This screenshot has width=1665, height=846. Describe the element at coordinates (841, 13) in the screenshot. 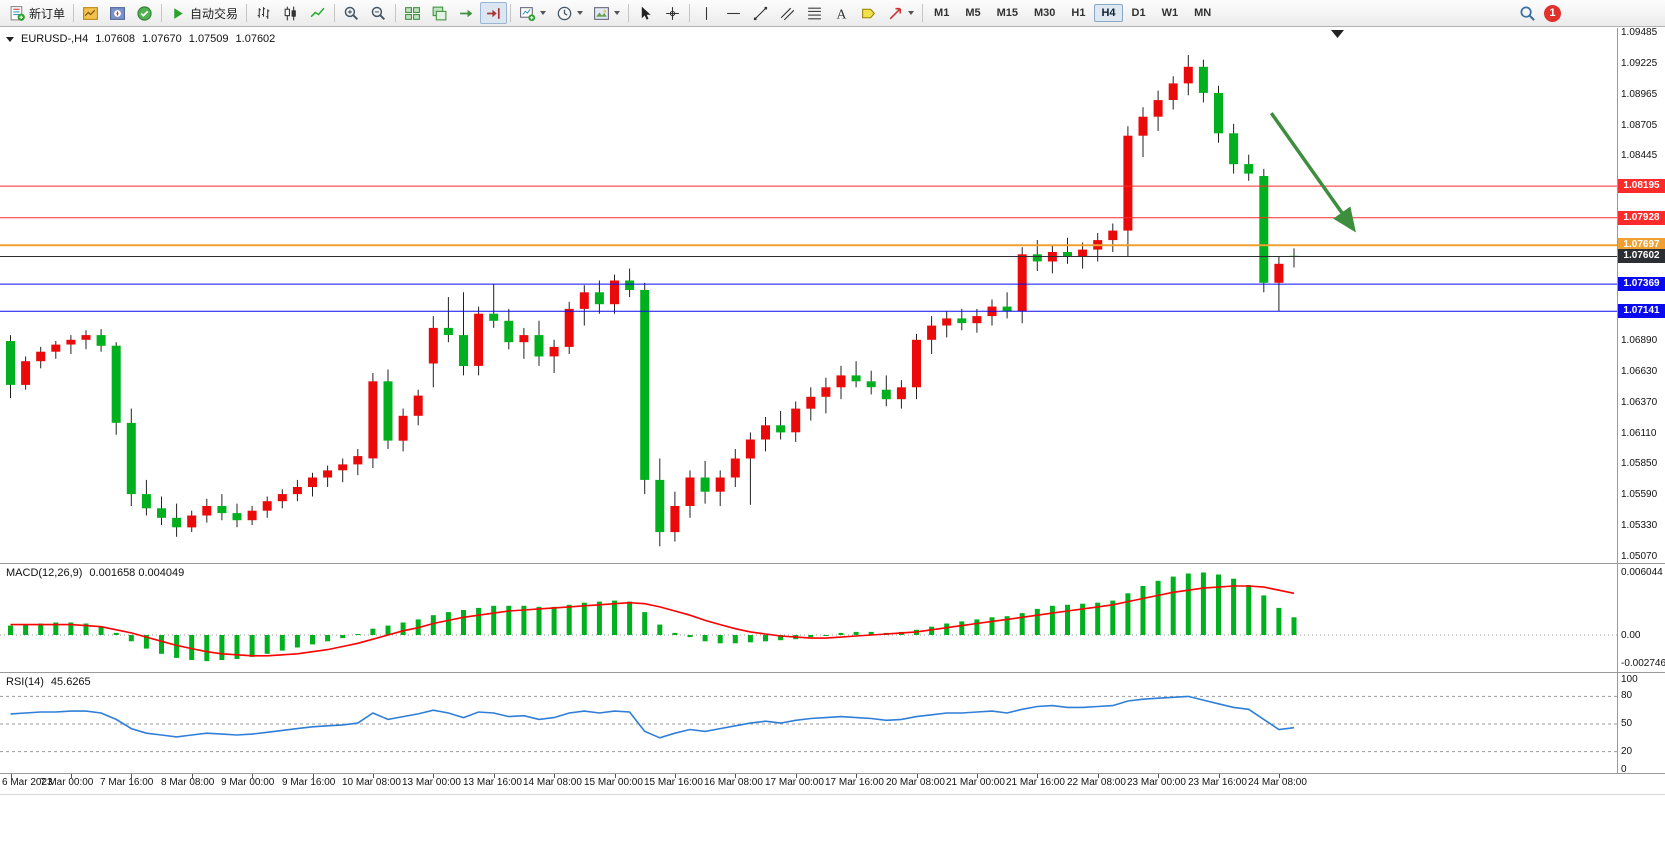

I see `text-button: A` at that location.